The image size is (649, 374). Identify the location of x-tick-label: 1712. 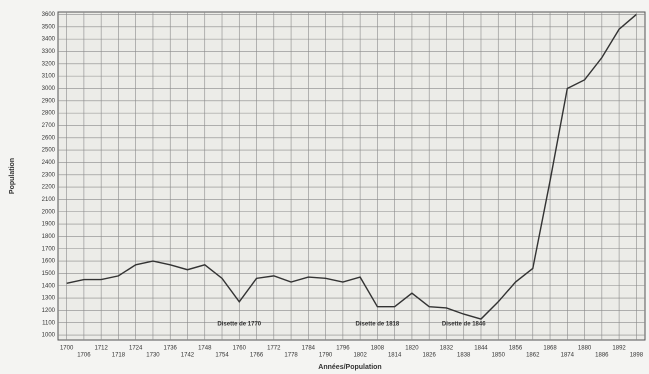
(101, 349).